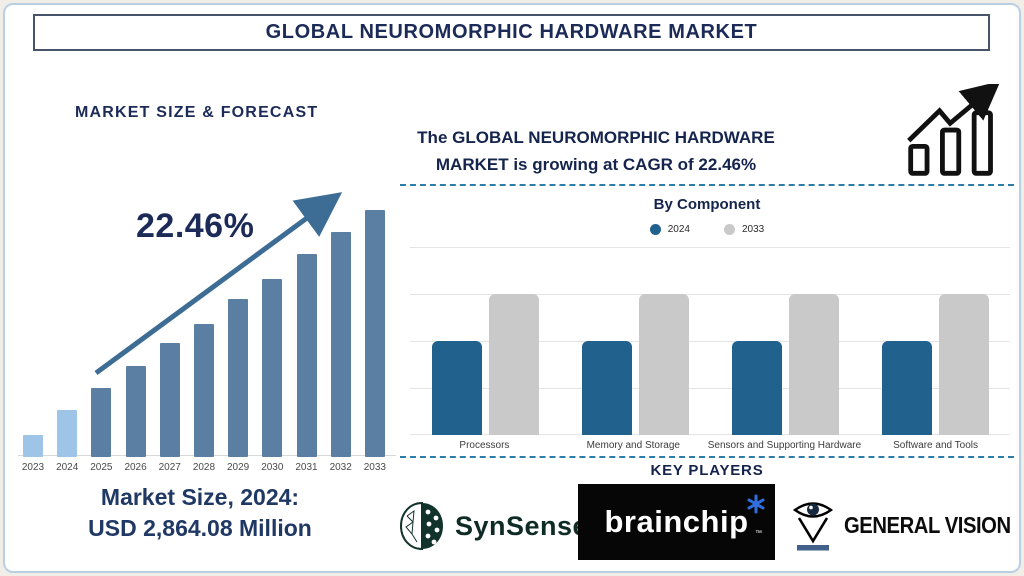 This screenshot has height=576, width=1024. What do you see at coordinates (936, 445) in the screenshot?
I see `component-category-label: Software and Tools` at bounding box center [936, 445].